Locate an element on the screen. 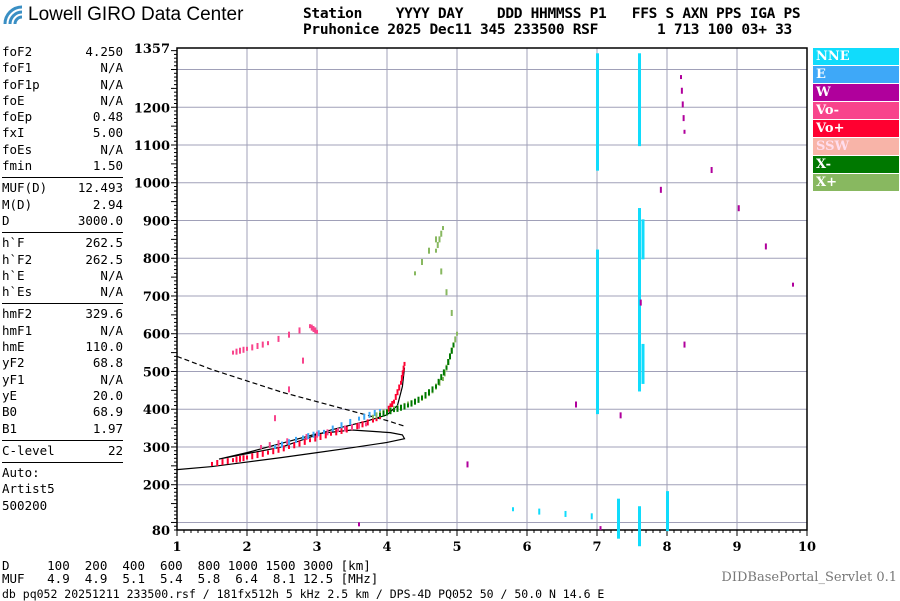  logo: Lowell GIRO Data Center is located at coordinates (122, 15).